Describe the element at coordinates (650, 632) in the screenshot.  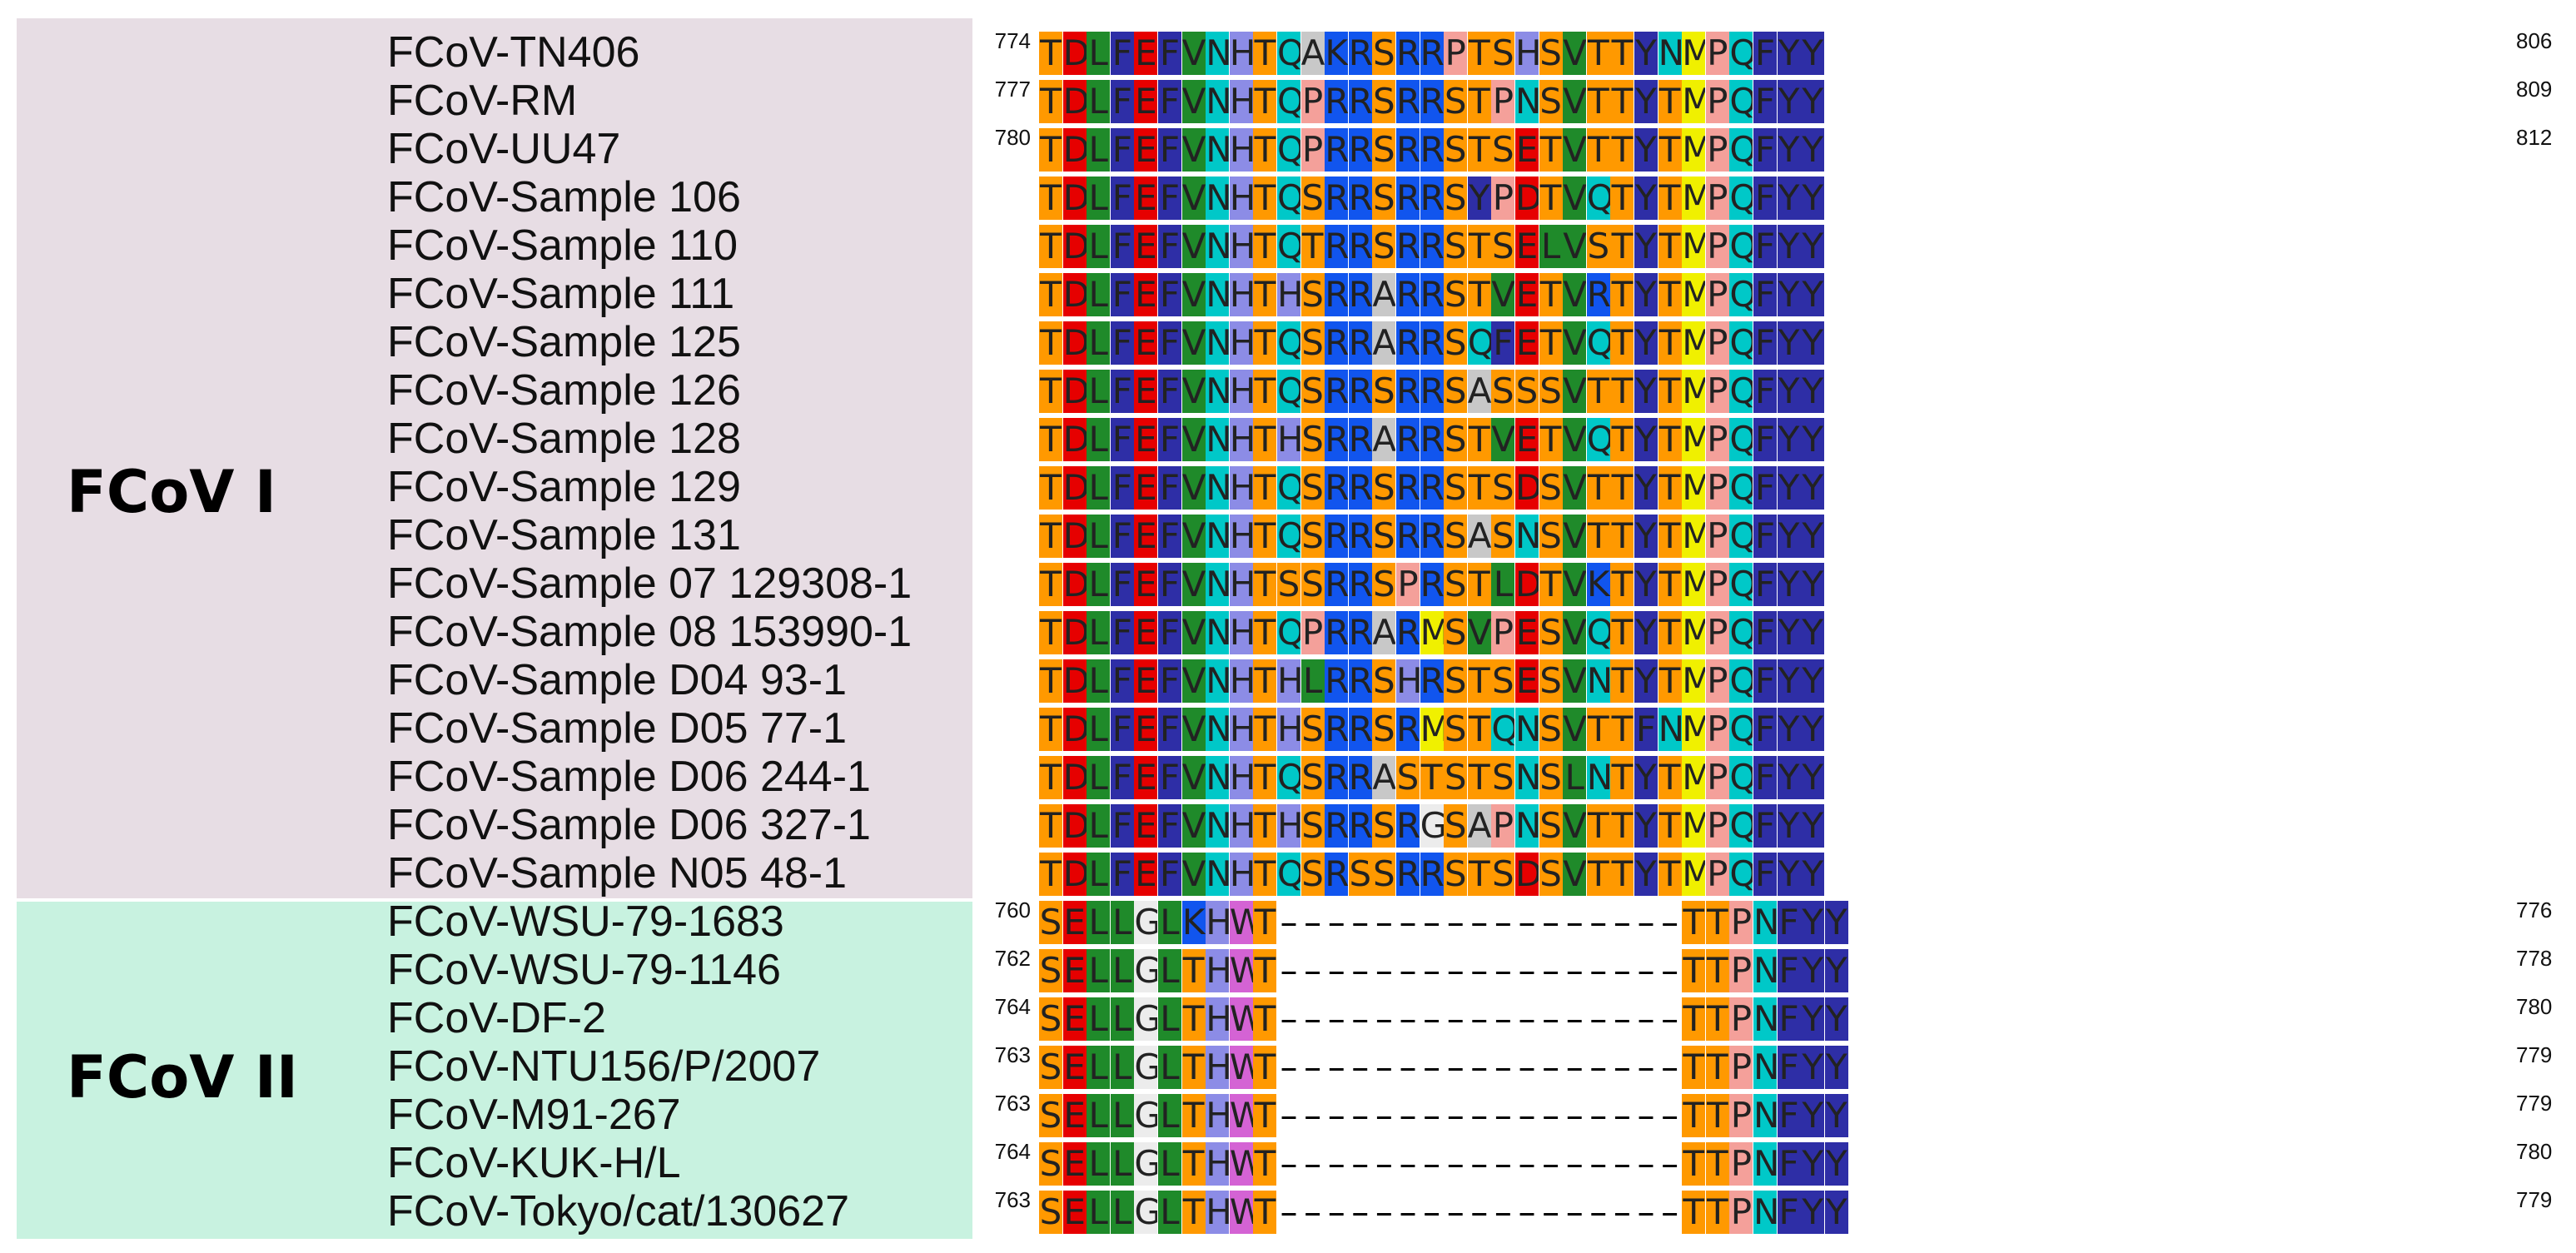
I see `sequence-name: FCoV-Sample 08 153990-1` at that location.